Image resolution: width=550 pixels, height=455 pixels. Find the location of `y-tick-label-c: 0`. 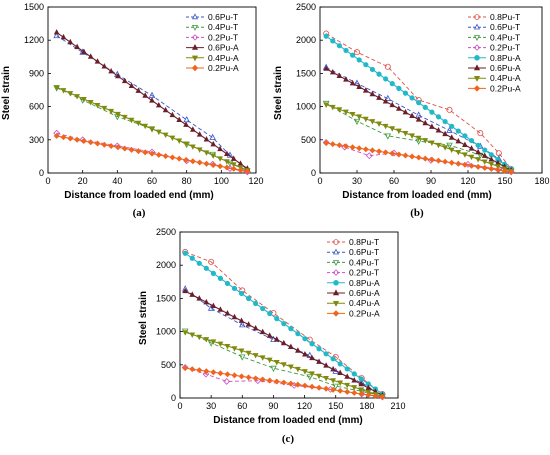

y-tick-label-c: 0 is located at coordinates (173, 398).